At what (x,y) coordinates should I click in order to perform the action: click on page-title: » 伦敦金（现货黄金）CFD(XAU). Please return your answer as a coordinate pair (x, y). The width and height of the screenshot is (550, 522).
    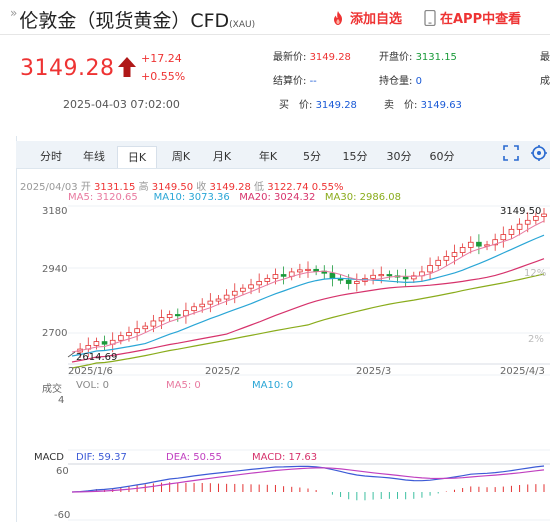
    Looking at the image, I should click on (132, 19).